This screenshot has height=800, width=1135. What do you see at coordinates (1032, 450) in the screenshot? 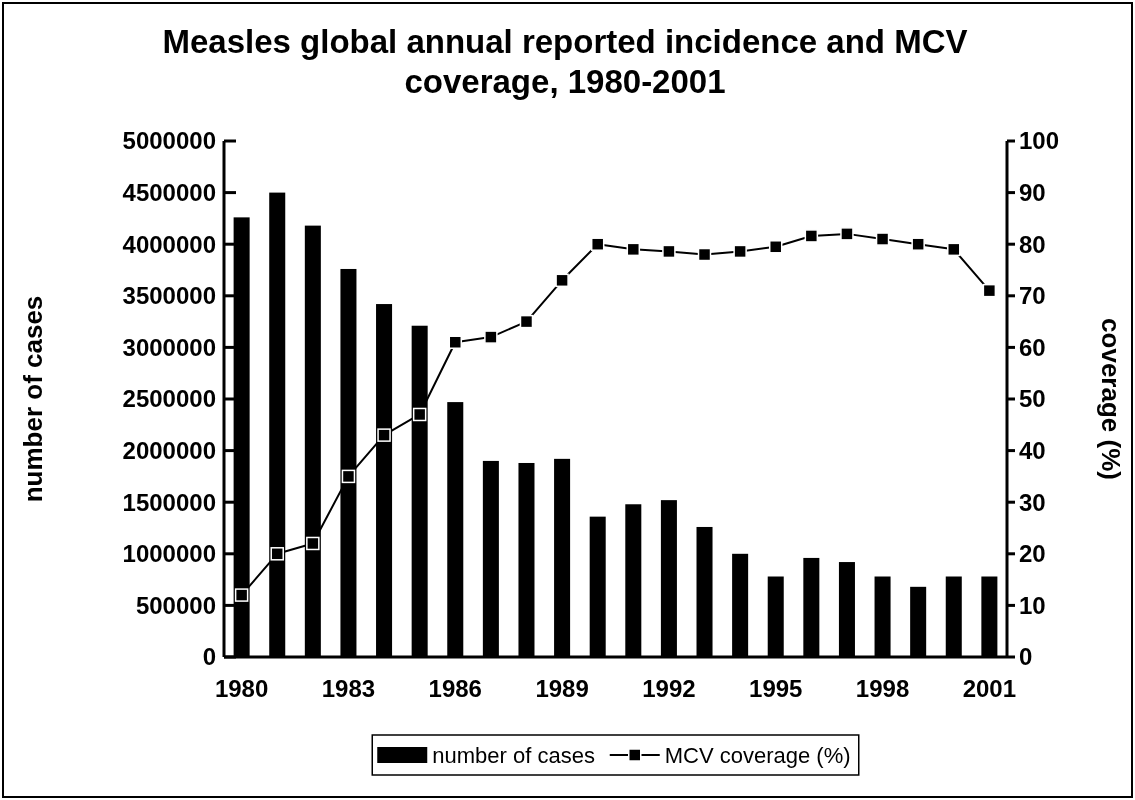
I see `y2-tick-label: 40` at bounding box center [1032, 450].